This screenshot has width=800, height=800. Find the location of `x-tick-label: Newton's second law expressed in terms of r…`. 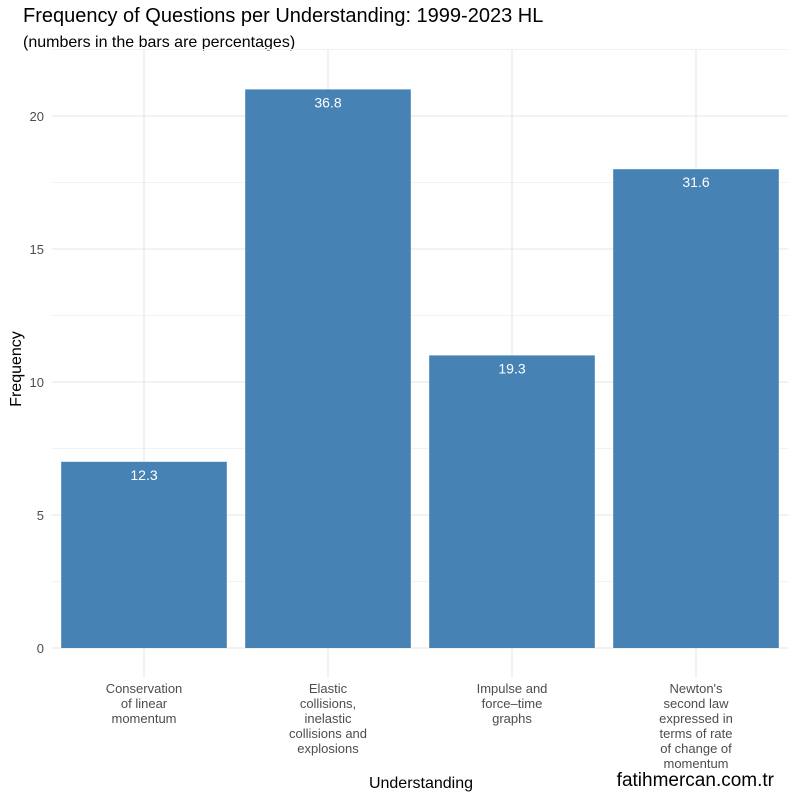

x-tick-label: Newton's second law expressed in terms of r… is located at coordinates (696, 726).